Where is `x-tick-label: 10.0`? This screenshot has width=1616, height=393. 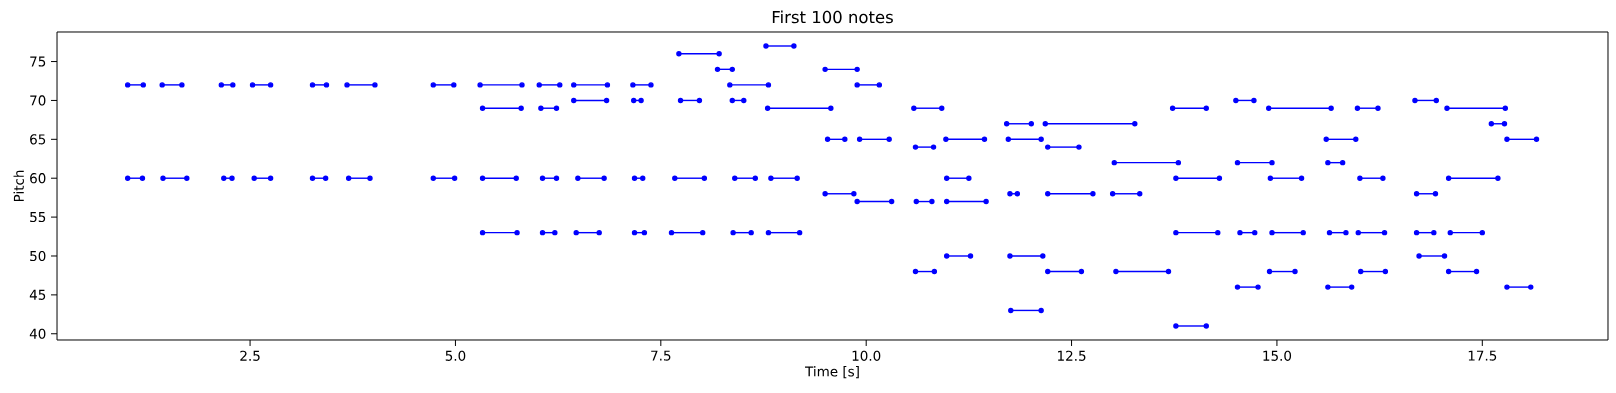 x-tick-label: 10.0 is located at coordinates (866, 355).